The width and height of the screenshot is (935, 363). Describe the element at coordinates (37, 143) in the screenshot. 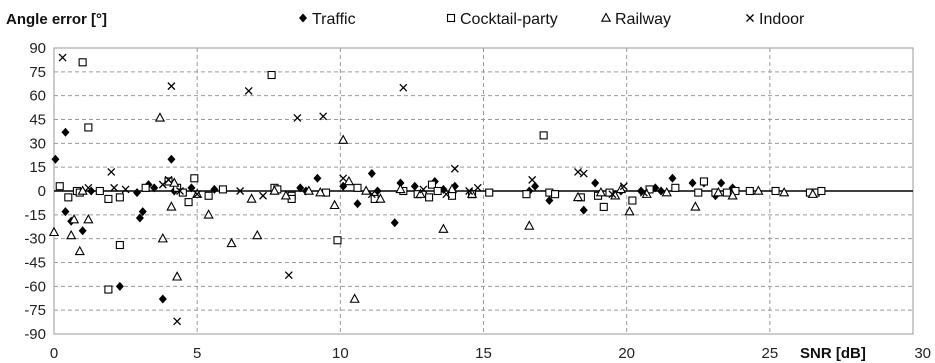

I see `y-tick-label-4: 30` at that location.